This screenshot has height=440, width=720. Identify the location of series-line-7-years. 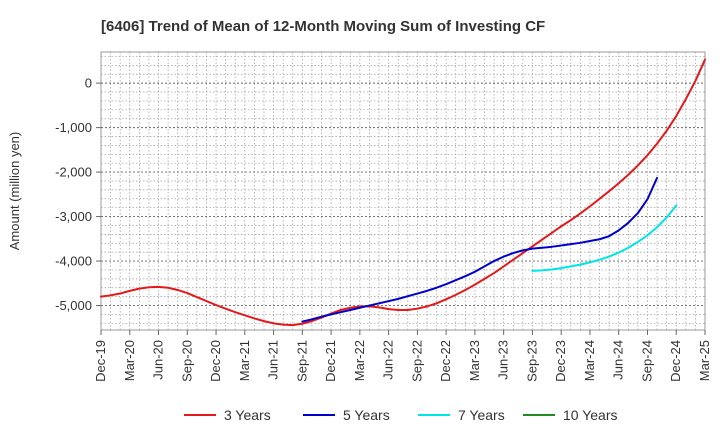
(604, 238).